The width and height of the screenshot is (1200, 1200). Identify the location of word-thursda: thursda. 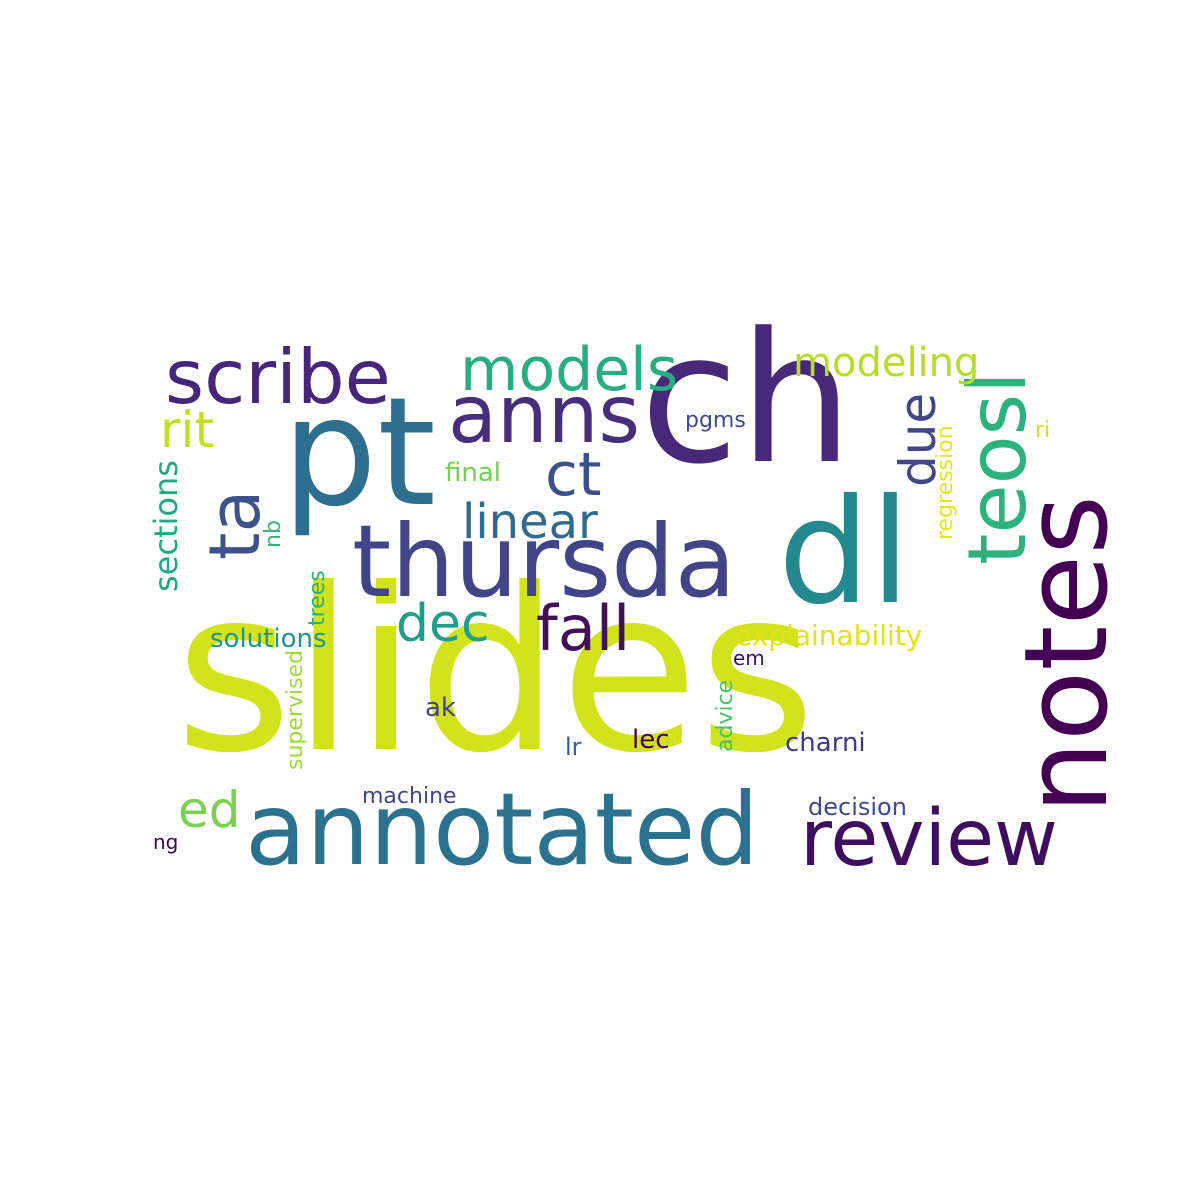
(544, 561).